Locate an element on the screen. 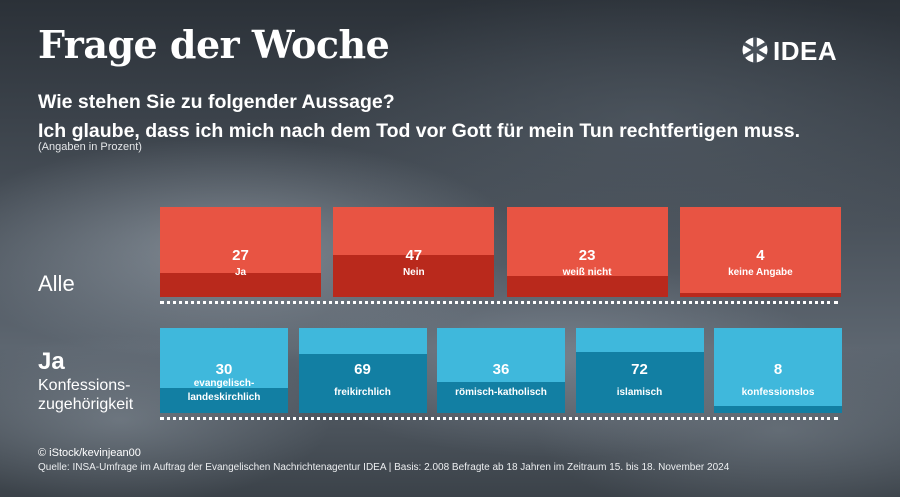 This screenshot has height=497, width=900. question-line-1: Wie stehen Sie zu folgender Aussage? is located at coordinates (216, 102).